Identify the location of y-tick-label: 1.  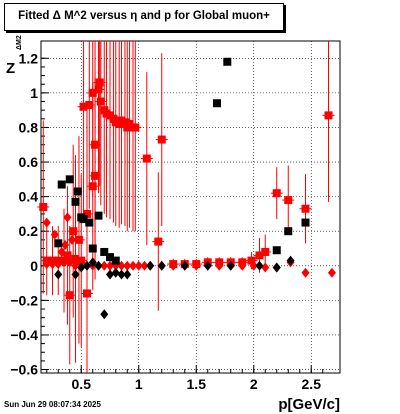
(34, 93).